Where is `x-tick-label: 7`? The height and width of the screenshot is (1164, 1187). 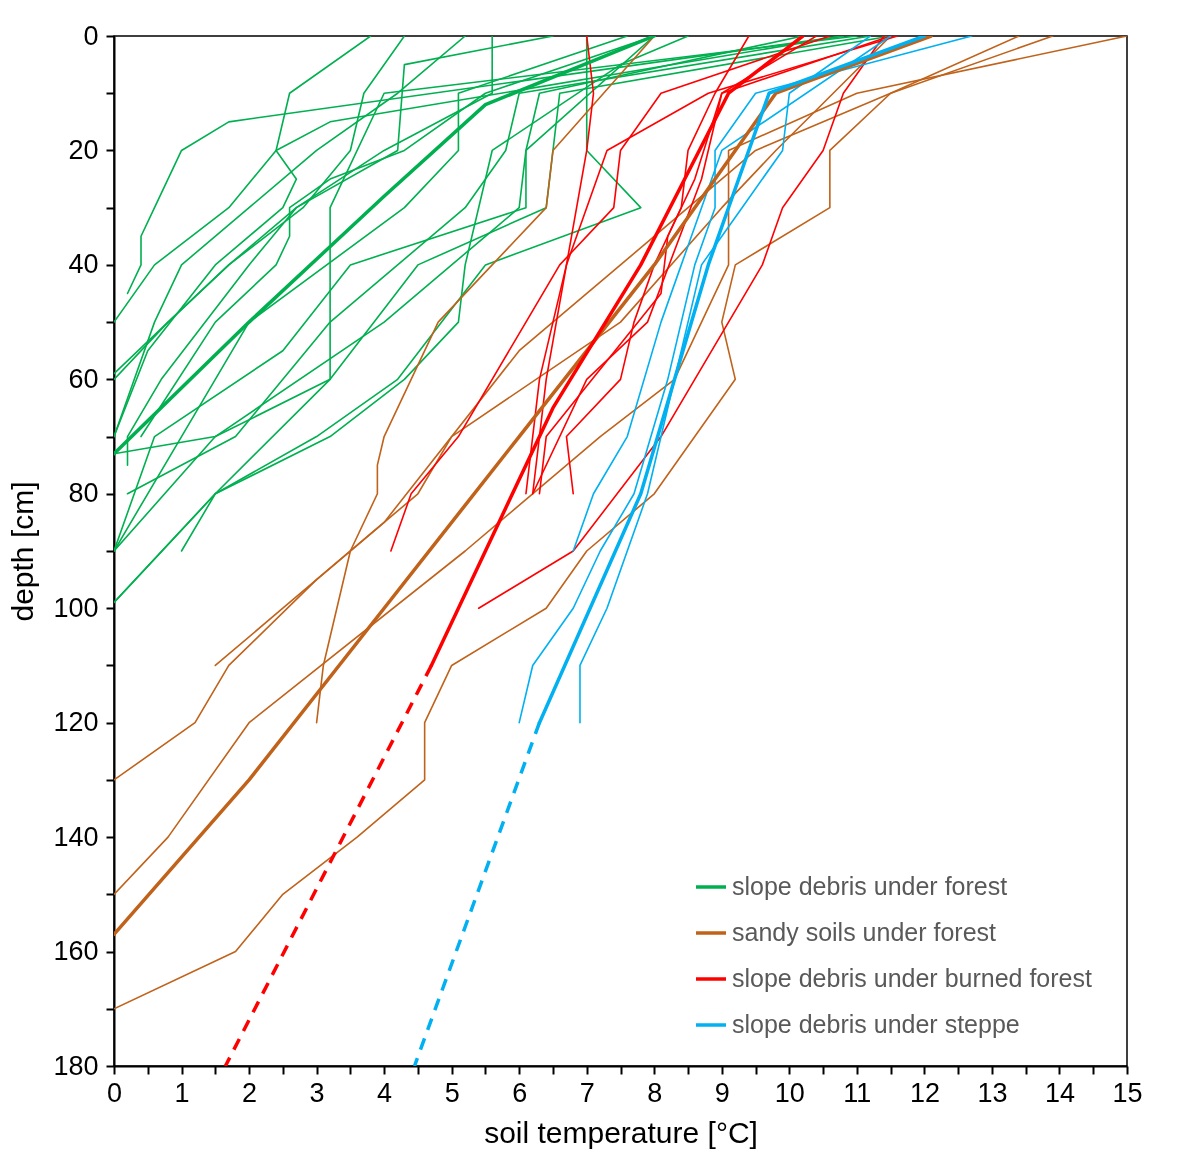 x-tick-label: 7 is located at coordinates (587, 1092).